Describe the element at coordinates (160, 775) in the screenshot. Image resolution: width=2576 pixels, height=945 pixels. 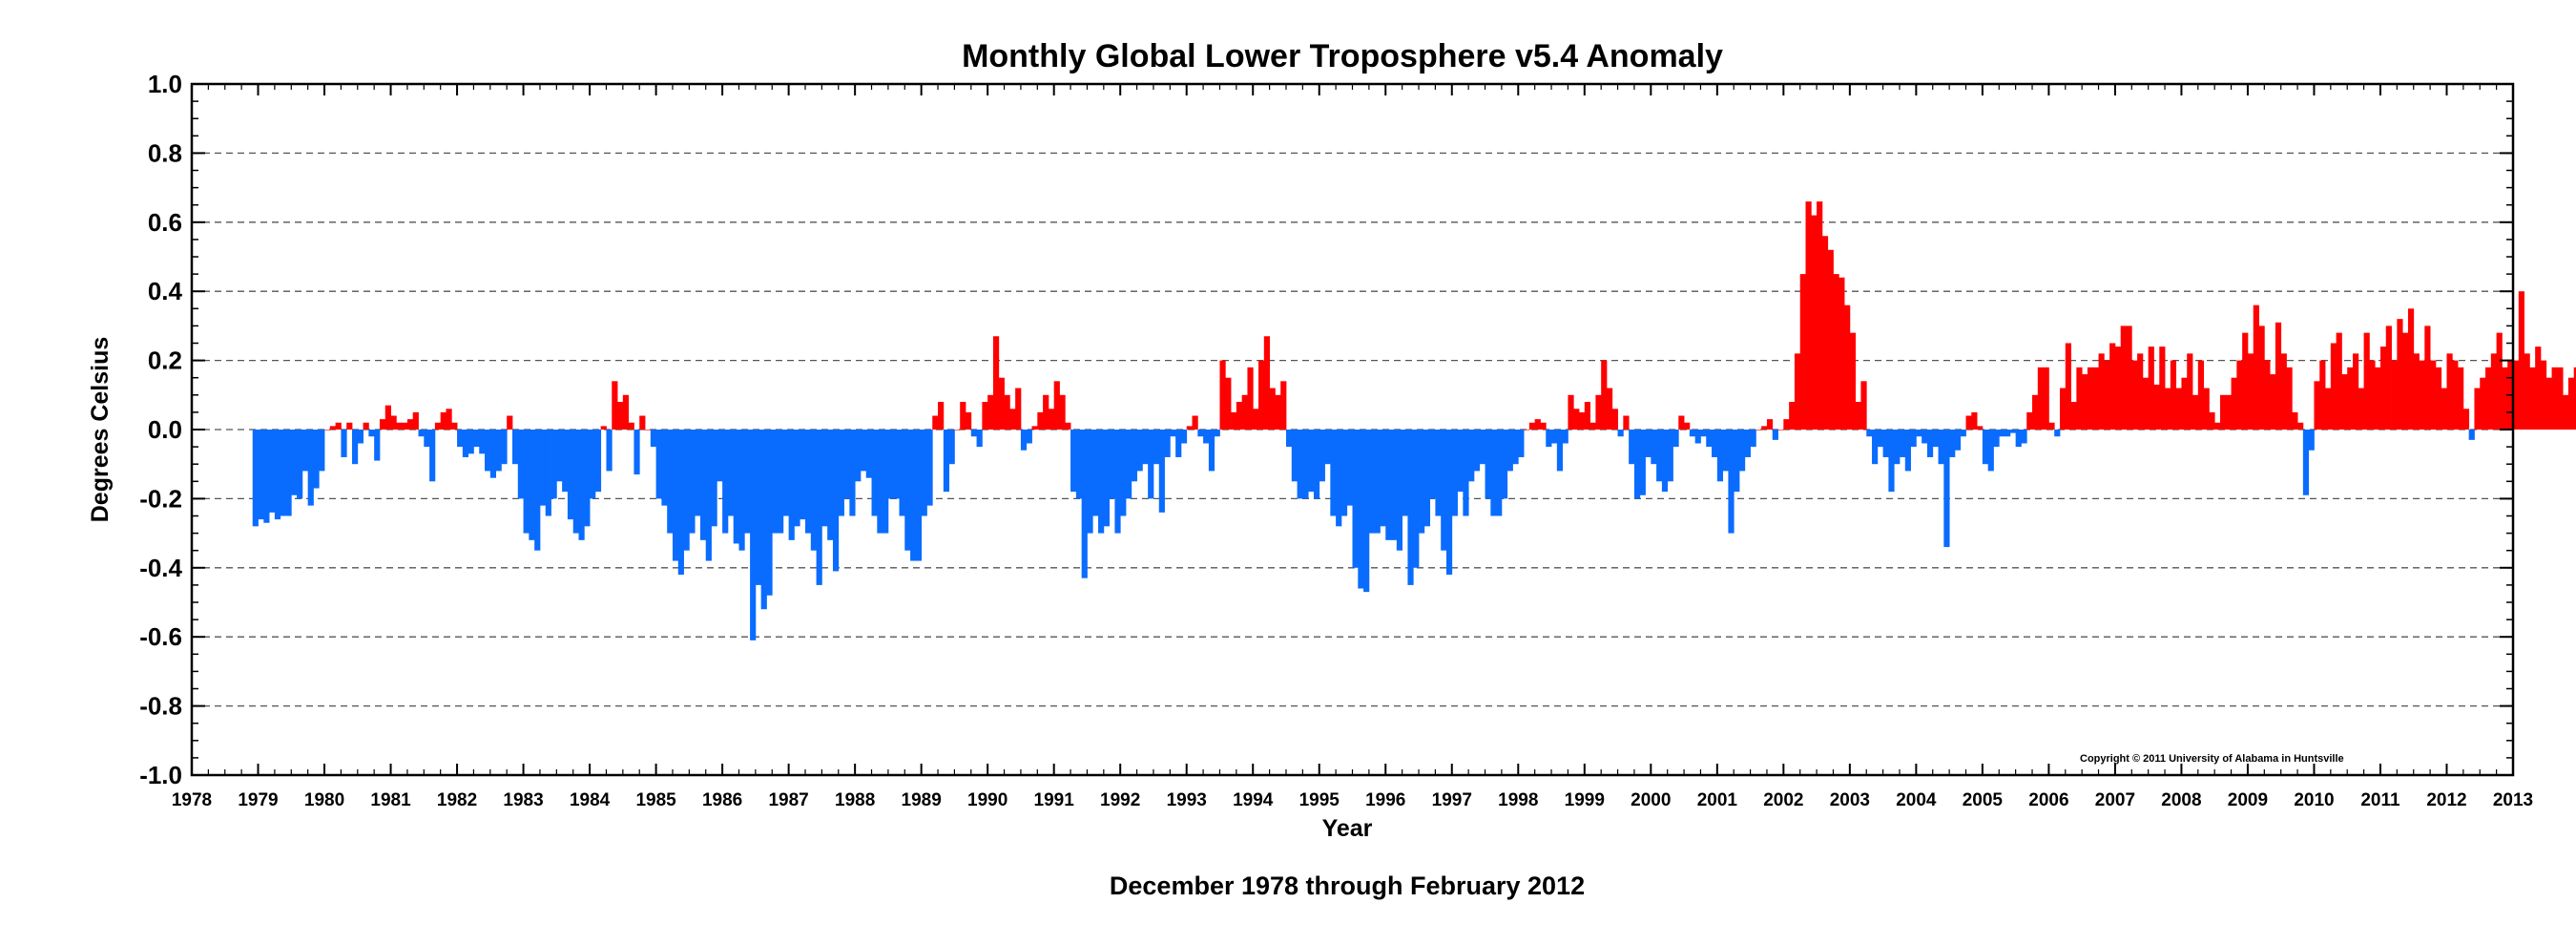
I see `y-tick-label: -1.0` at that location.